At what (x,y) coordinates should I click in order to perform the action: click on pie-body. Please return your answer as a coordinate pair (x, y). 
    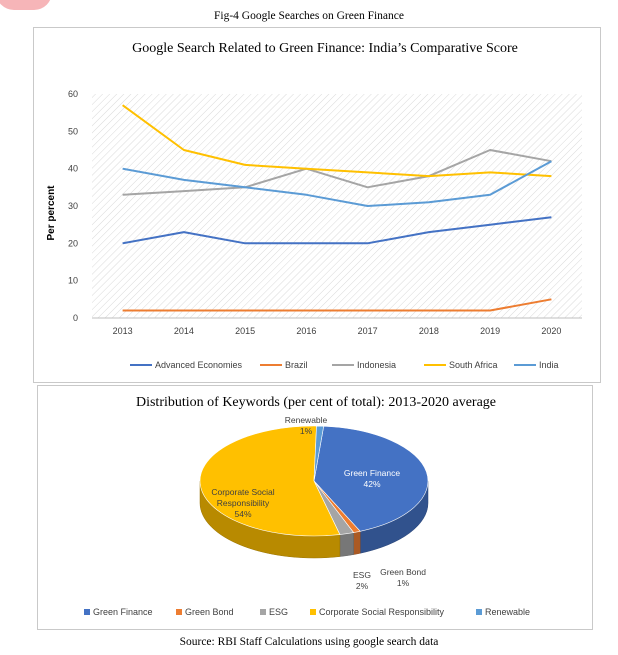
    Looking at the image, I should click on (314, 492).